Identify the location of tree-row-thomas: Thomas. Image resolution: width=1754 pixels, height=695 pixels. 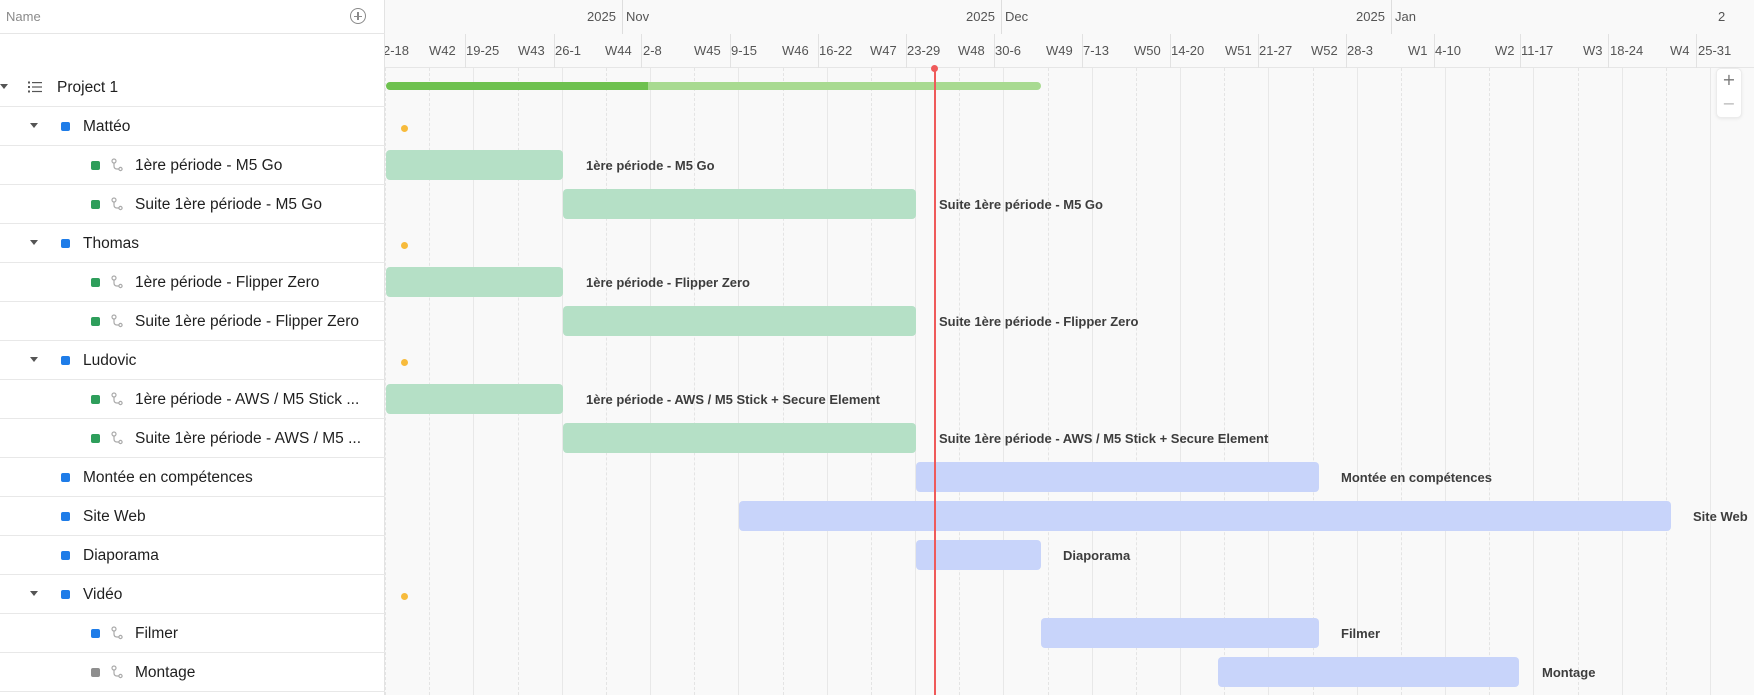
(192, 243).